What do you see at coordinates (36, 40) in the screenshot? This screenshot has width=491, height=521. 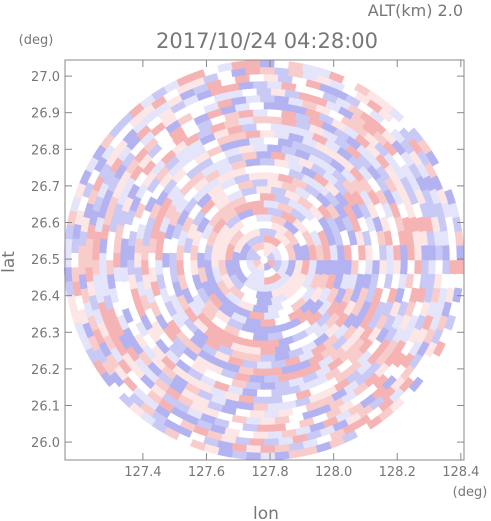 I see `y-unit: (deg)` at bounding box center [36, 40].